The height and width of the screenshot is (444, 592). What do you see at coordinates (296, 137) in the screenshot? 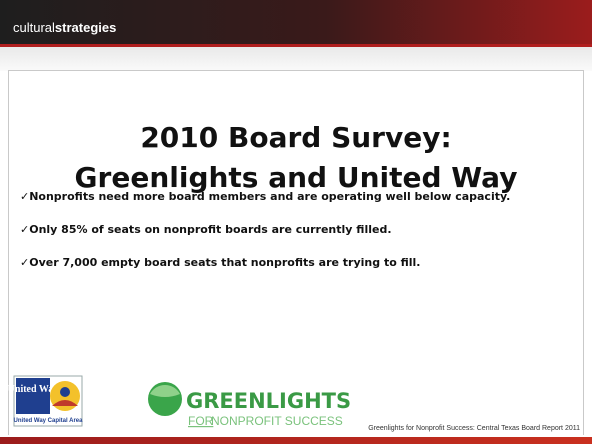
I see `title-line: 2010 Board Survey:` at bounding box center [296, 137].